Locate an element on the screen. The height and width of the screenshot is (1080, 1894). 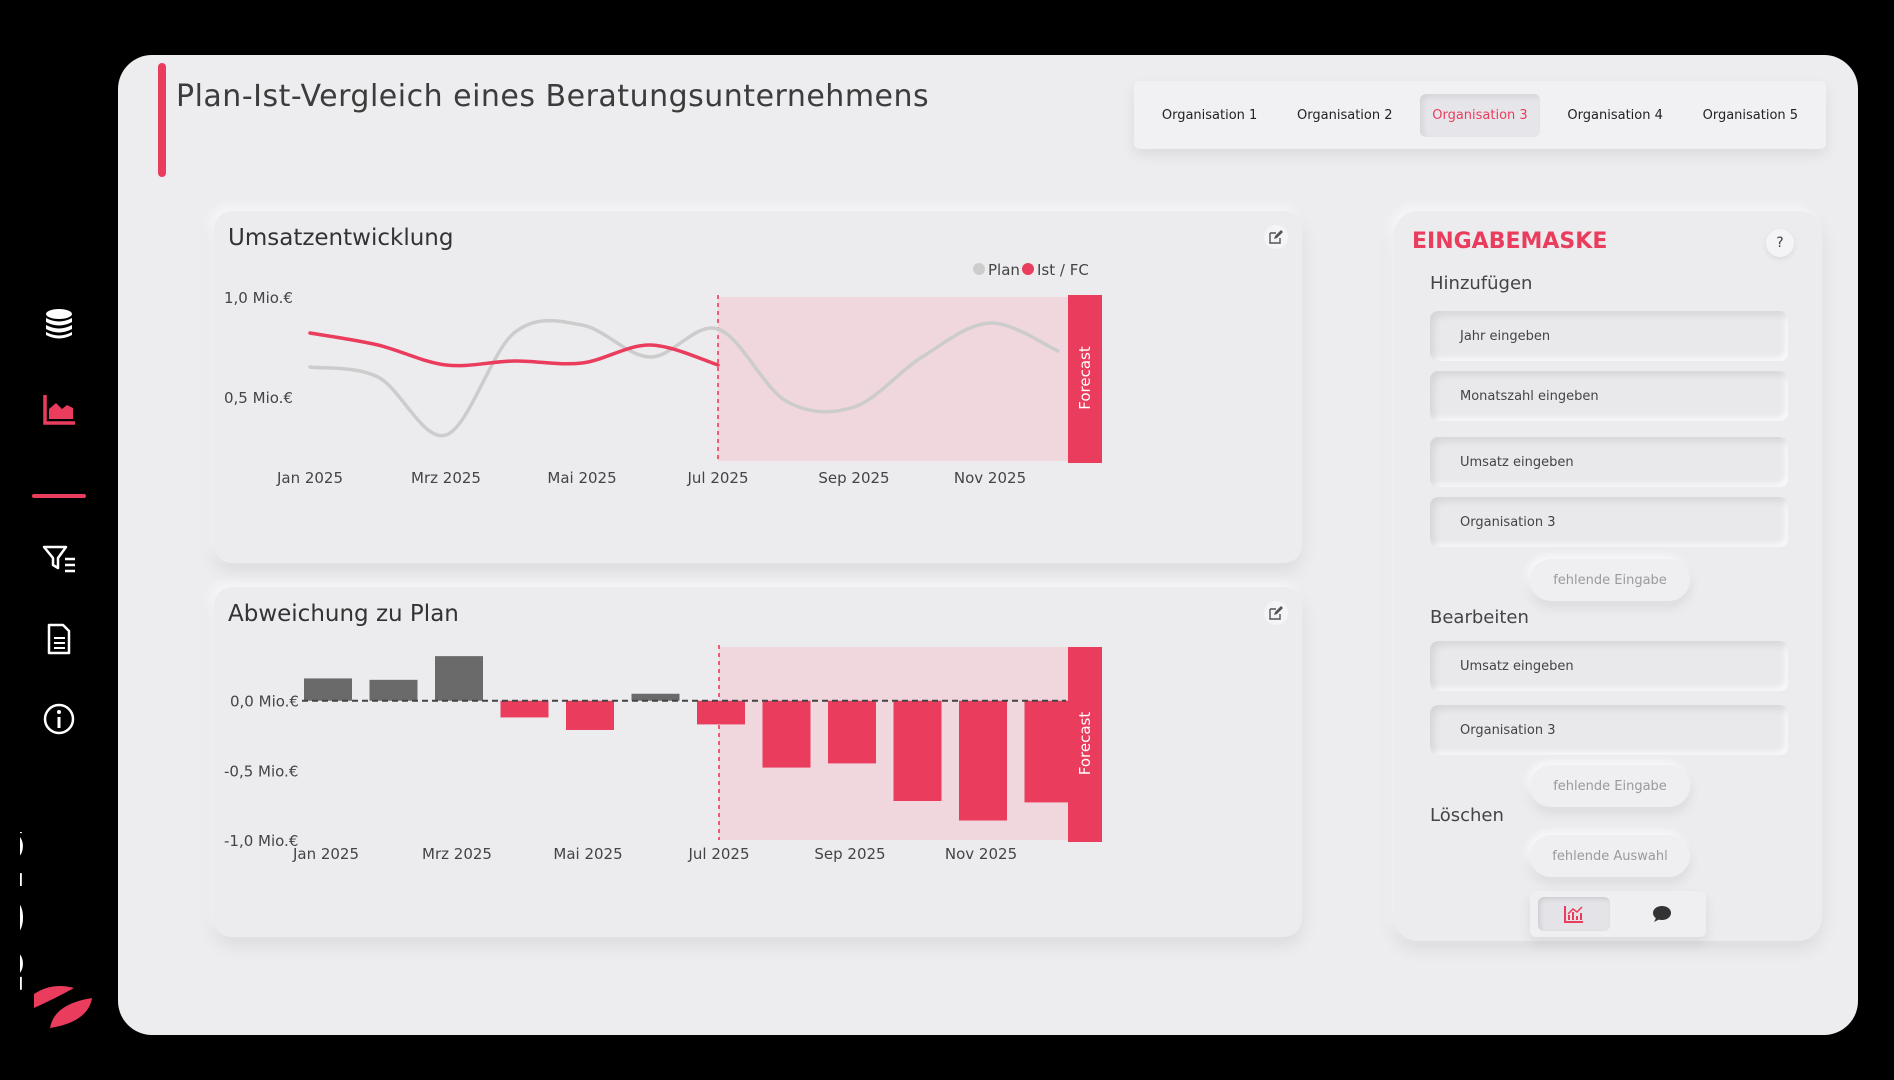
coins-icon is located at coordinates (59, 323).